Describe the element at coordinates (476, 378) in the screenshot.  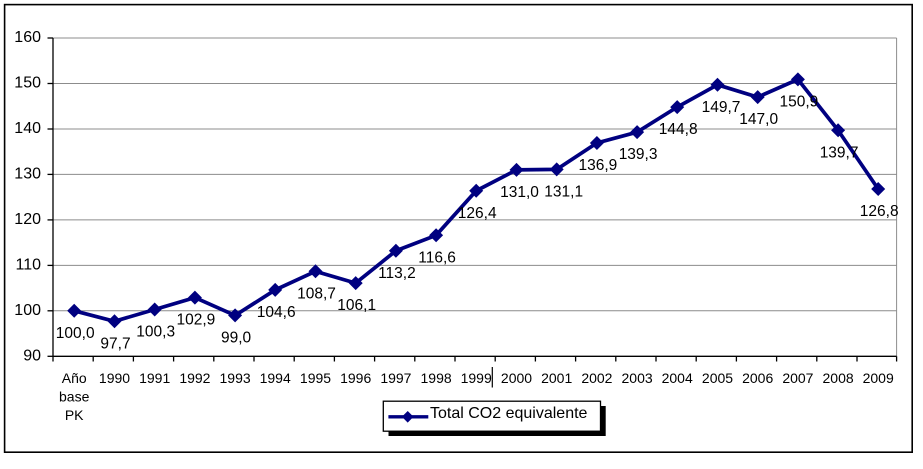
I see `svg-text: 1999` at that location.